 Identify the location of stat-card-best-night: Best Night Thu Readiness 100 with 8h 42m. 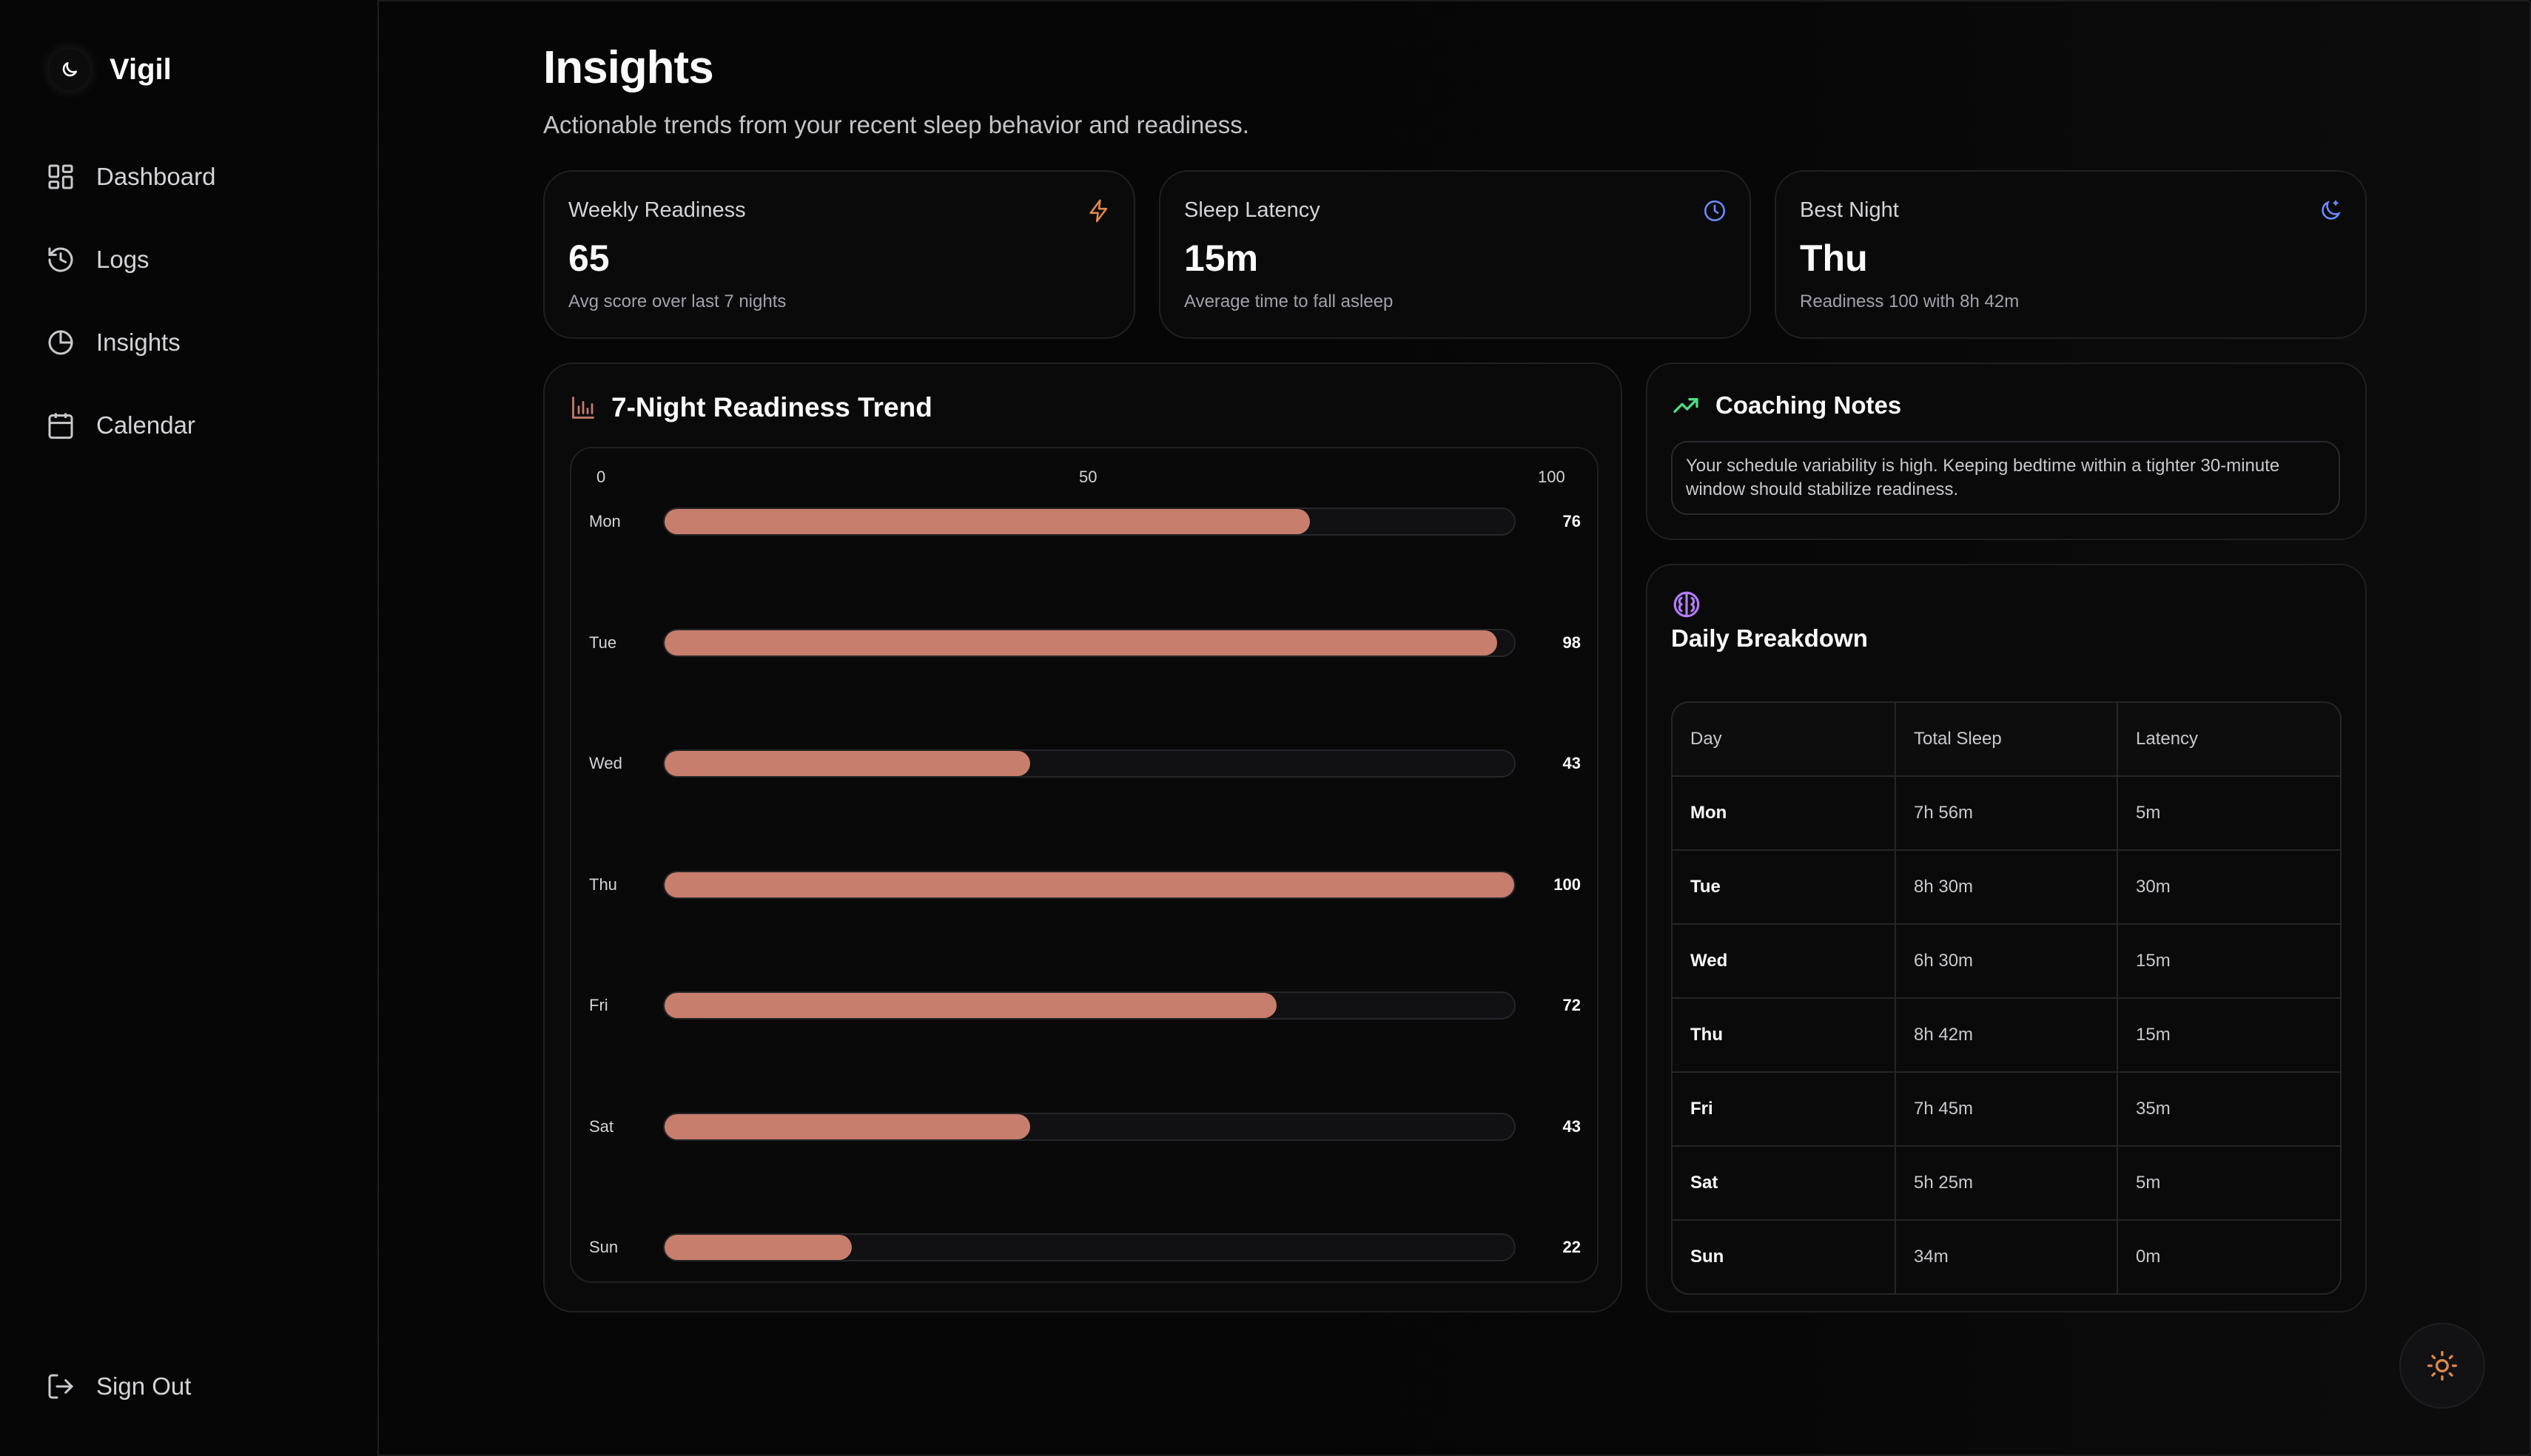
(2071, 255).